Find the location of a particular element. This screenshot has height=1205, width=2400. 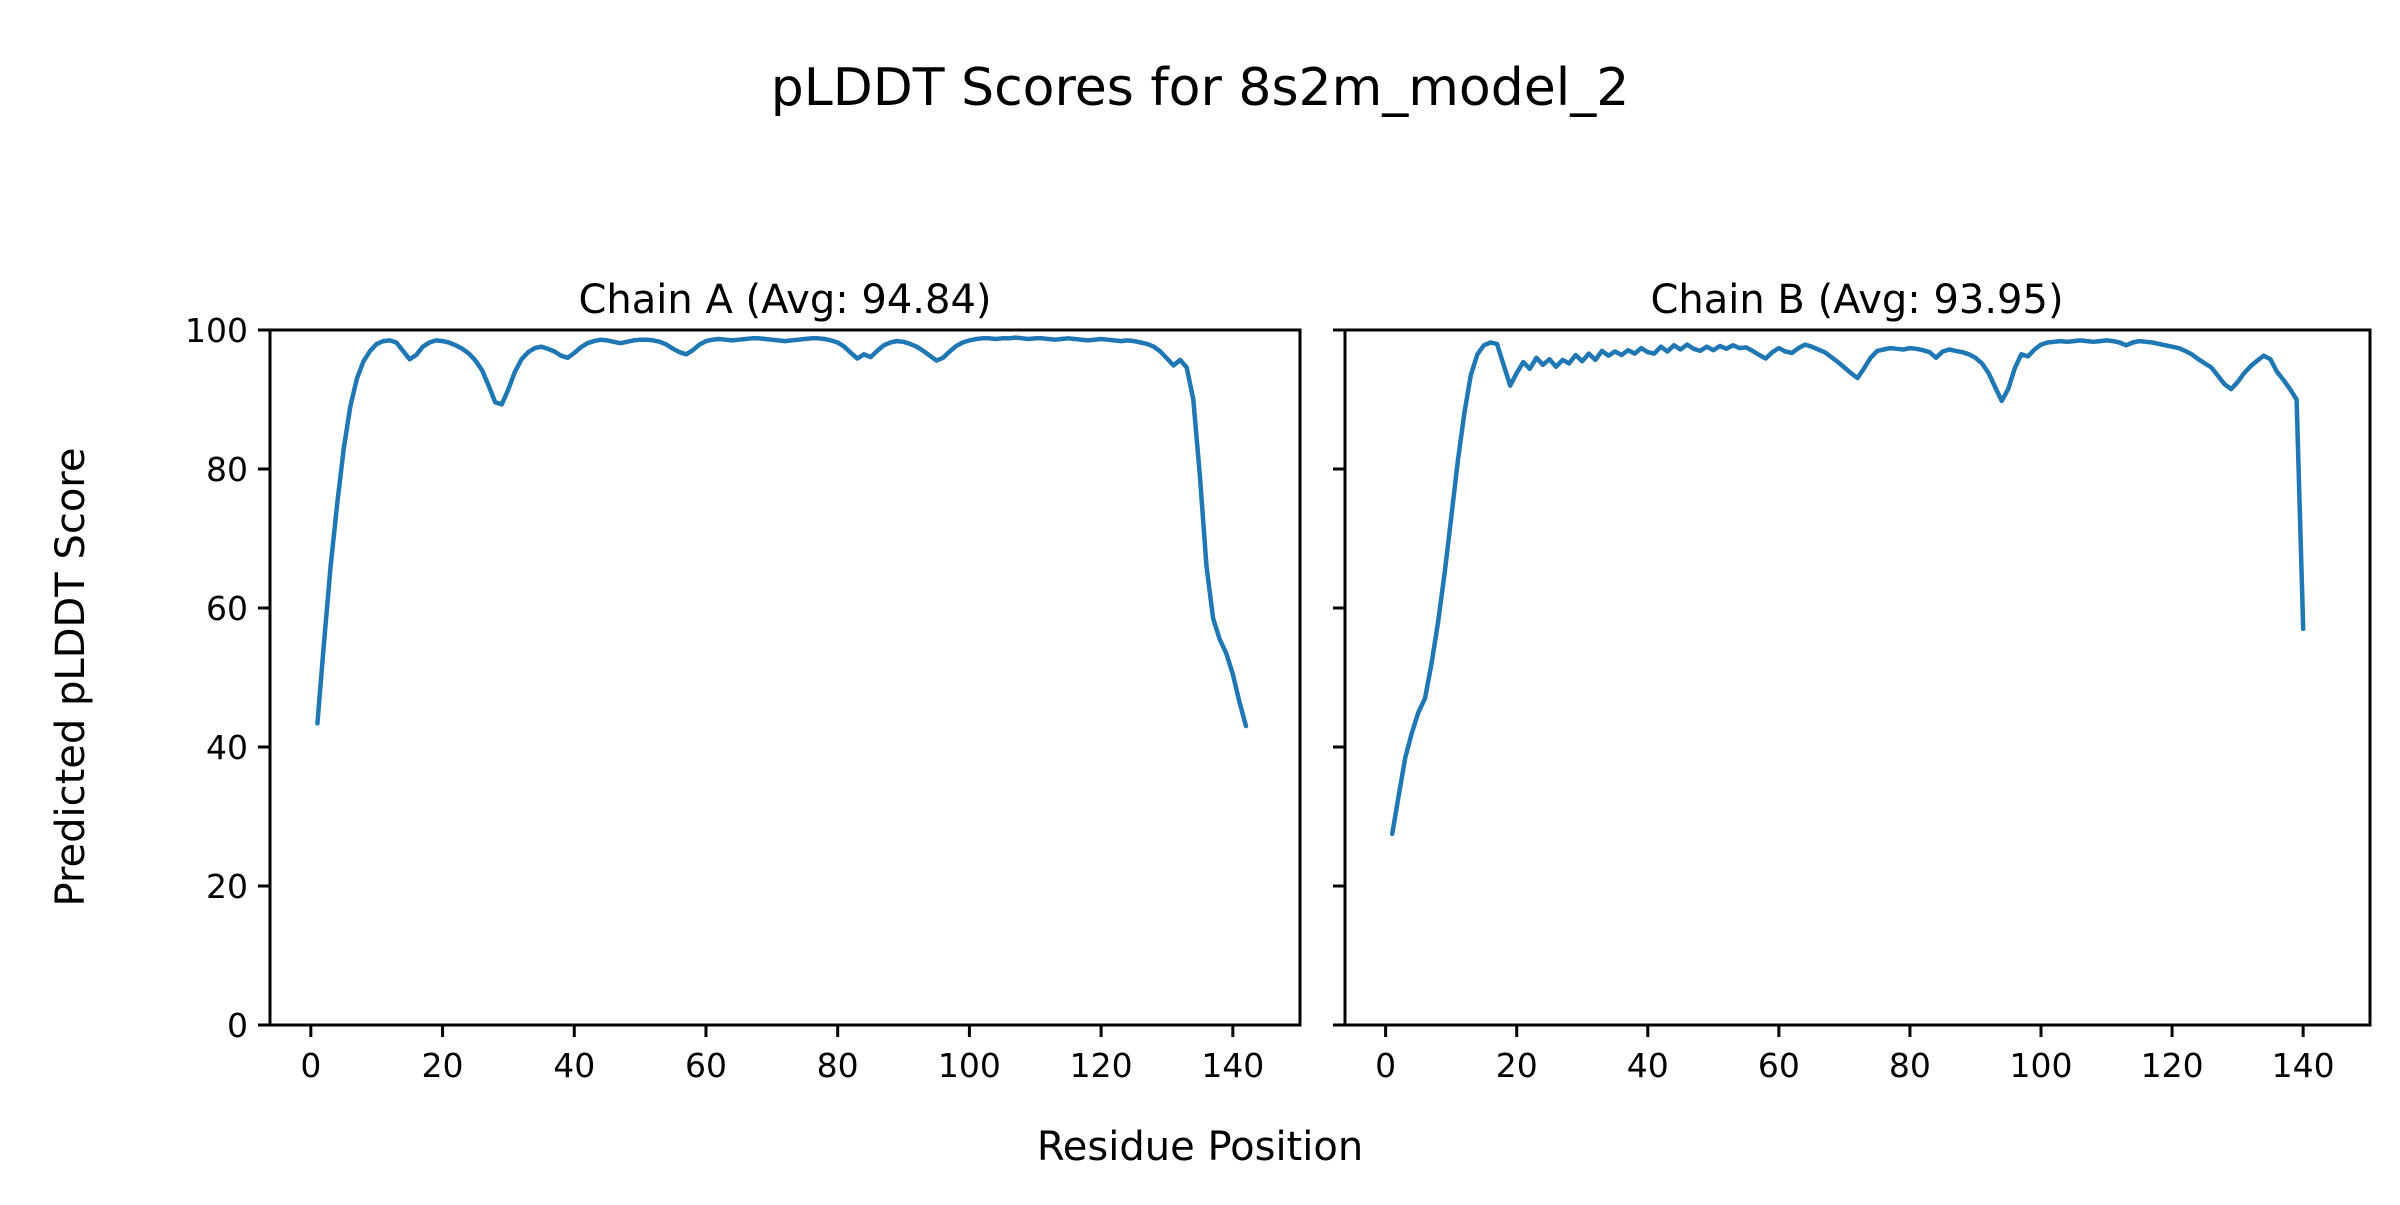

x-axis-label: Residue Position is located at coordinates (1200, 1147).